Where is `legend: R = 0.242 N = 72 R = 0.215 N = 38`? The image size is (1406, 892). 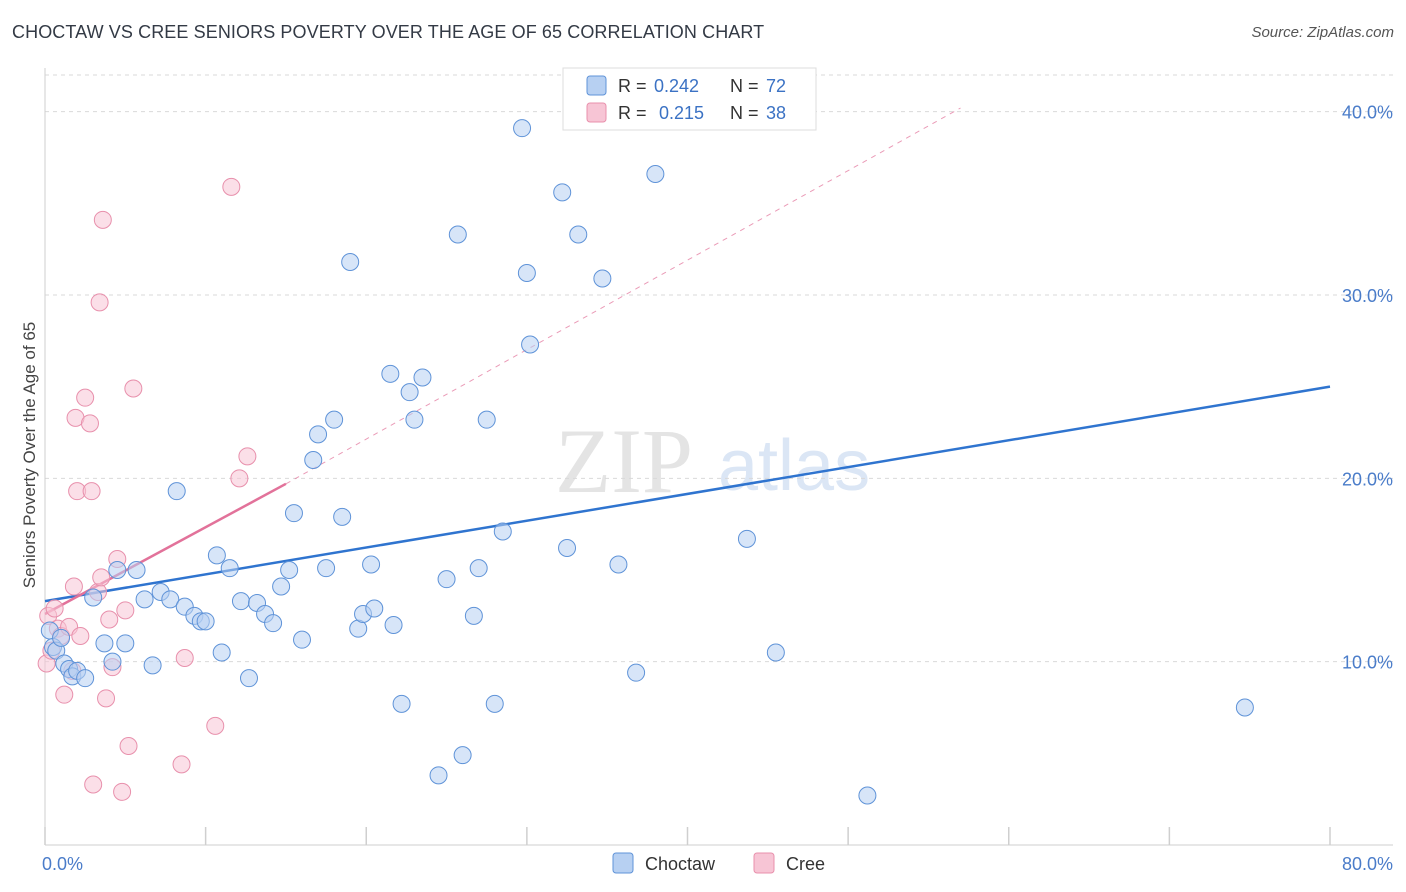
legend: R = 0.242 N = 72 R = 0.215 N = 38 is located at coordinates (689, 99).